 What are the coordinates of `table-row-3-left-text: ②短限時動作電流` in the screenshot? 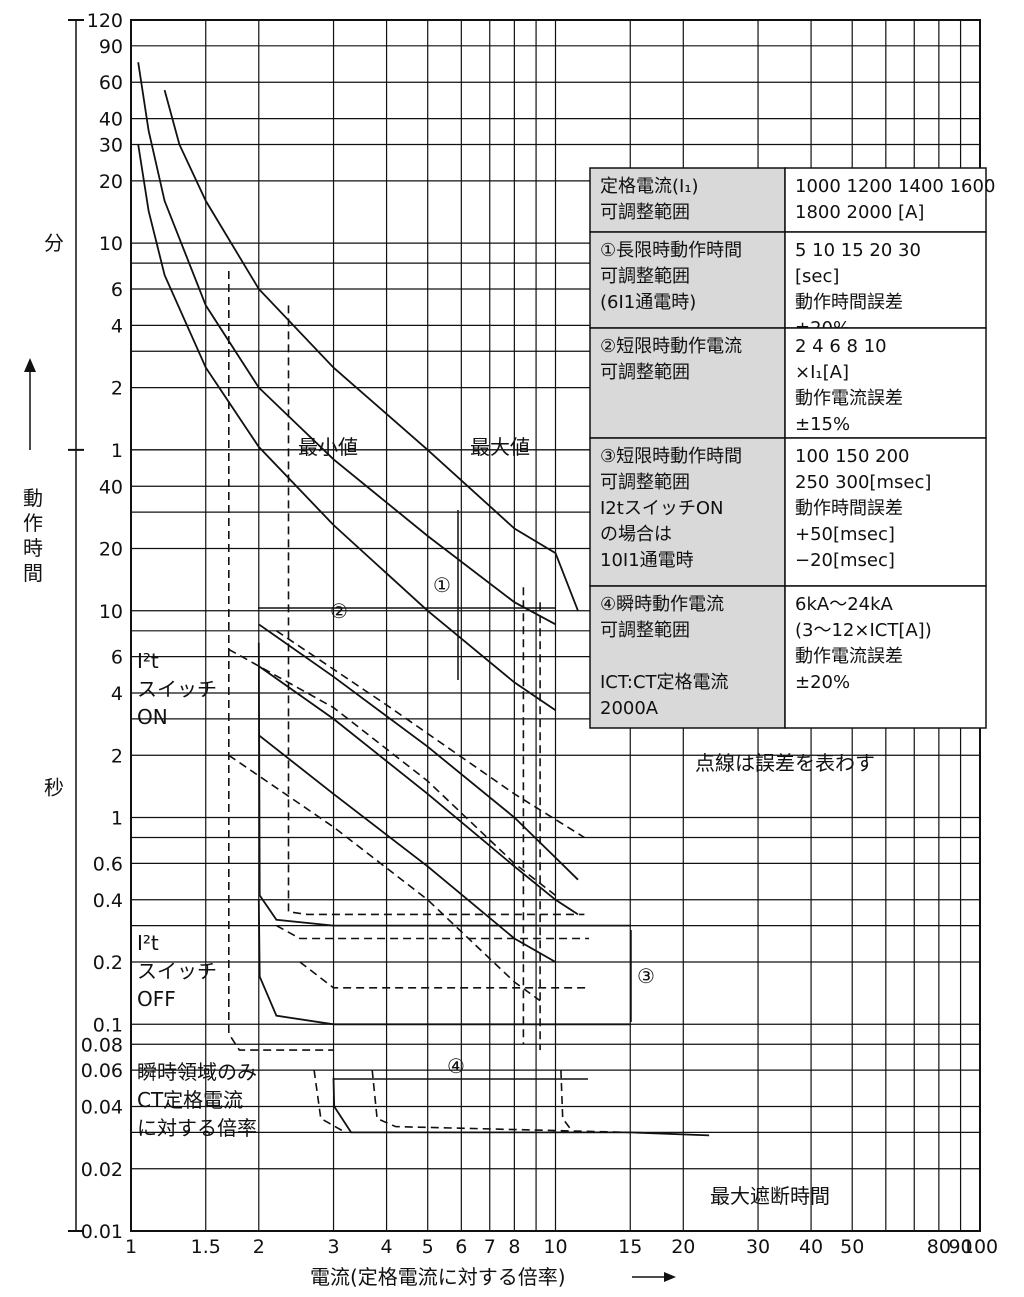 It's located at (671, 346).